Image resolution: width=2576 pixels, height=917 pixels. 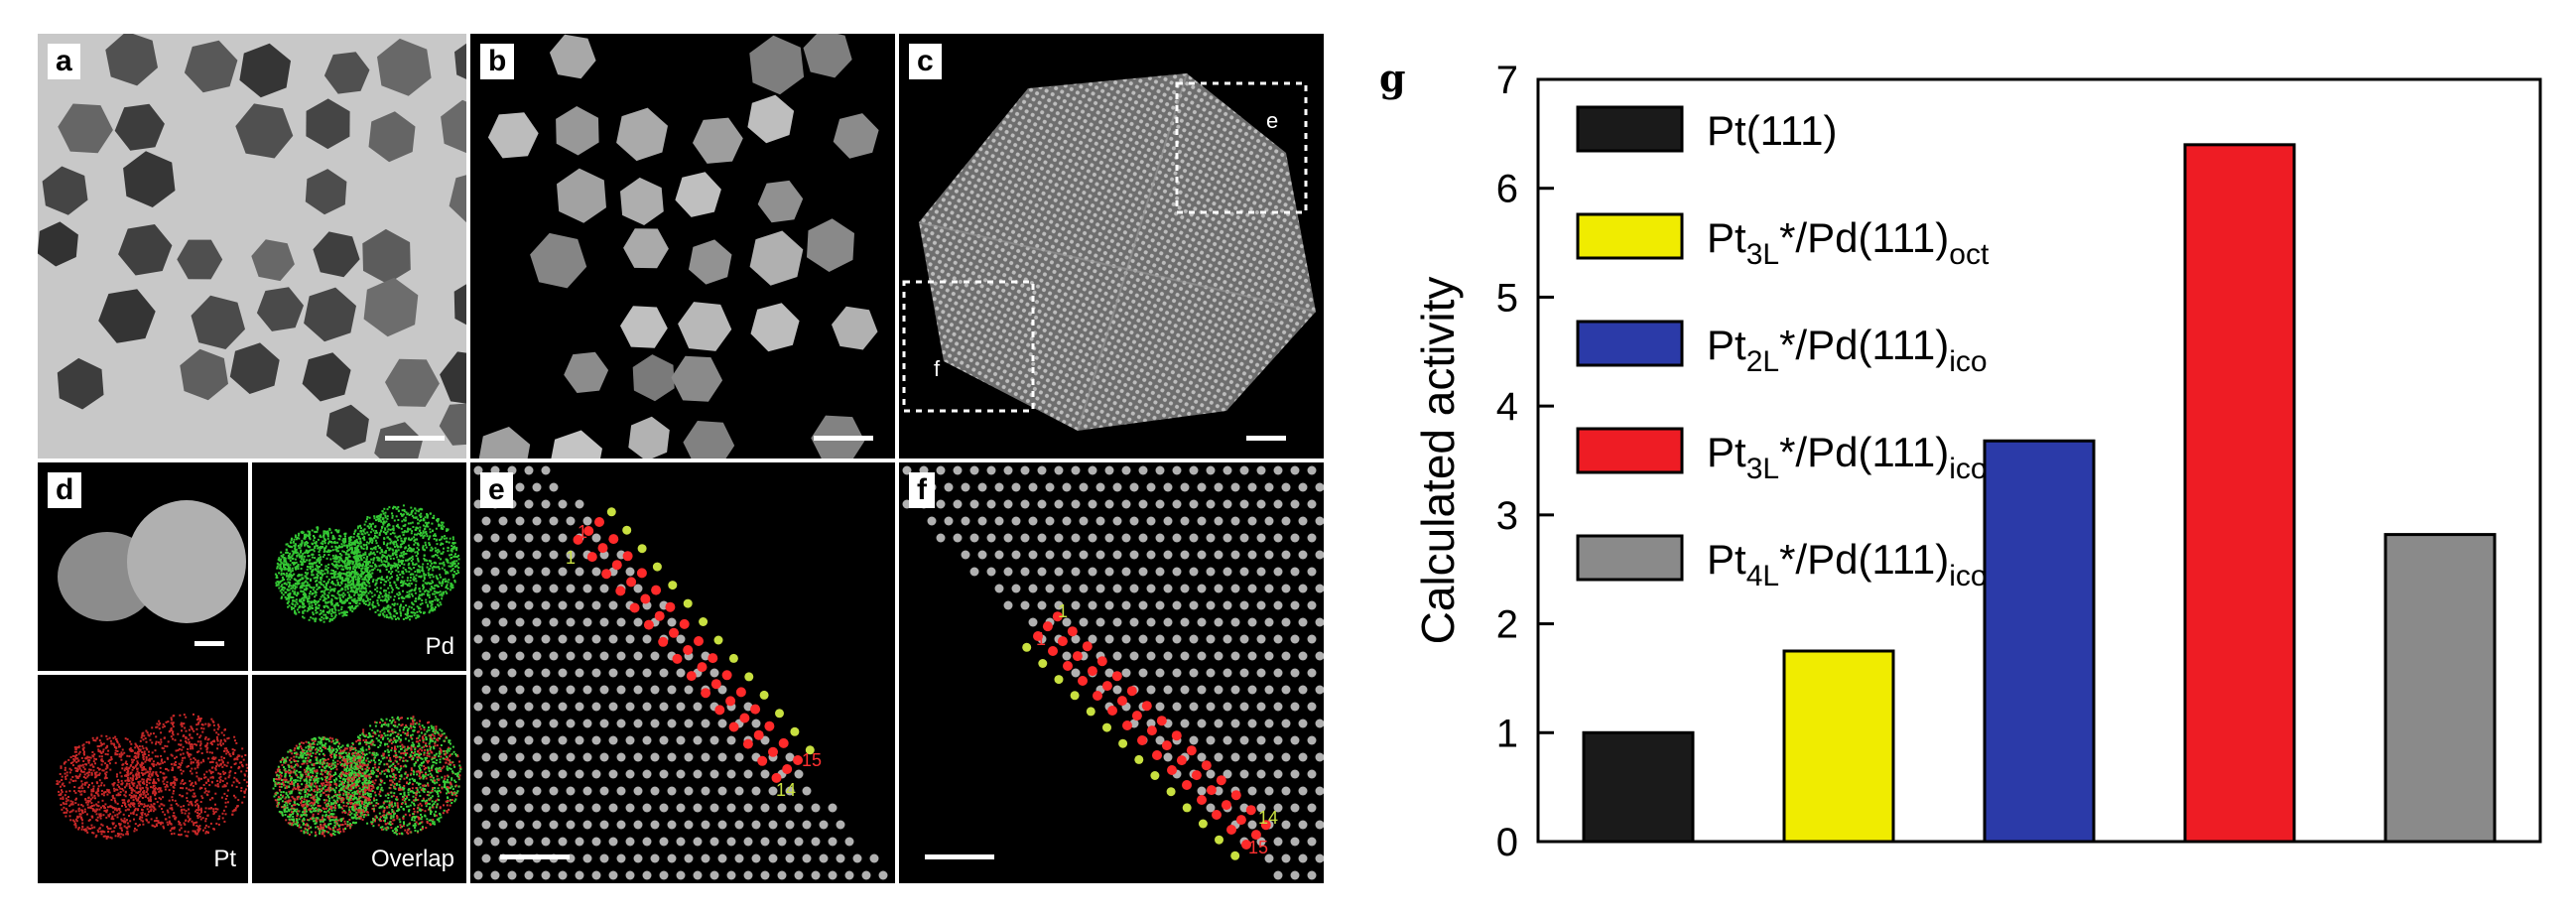 What do you see at coordinates (922, 490) in the screenshot?
I see `panel-label-f: f` at bounding box center [922, 490].